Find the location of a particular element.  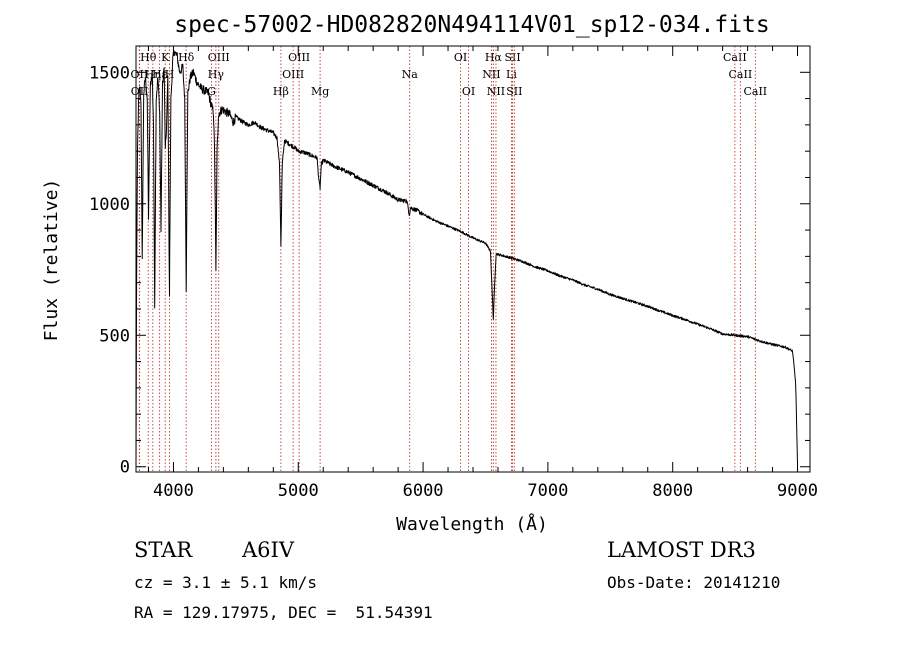

line-label-11: H is located at coordinates (170, 74).